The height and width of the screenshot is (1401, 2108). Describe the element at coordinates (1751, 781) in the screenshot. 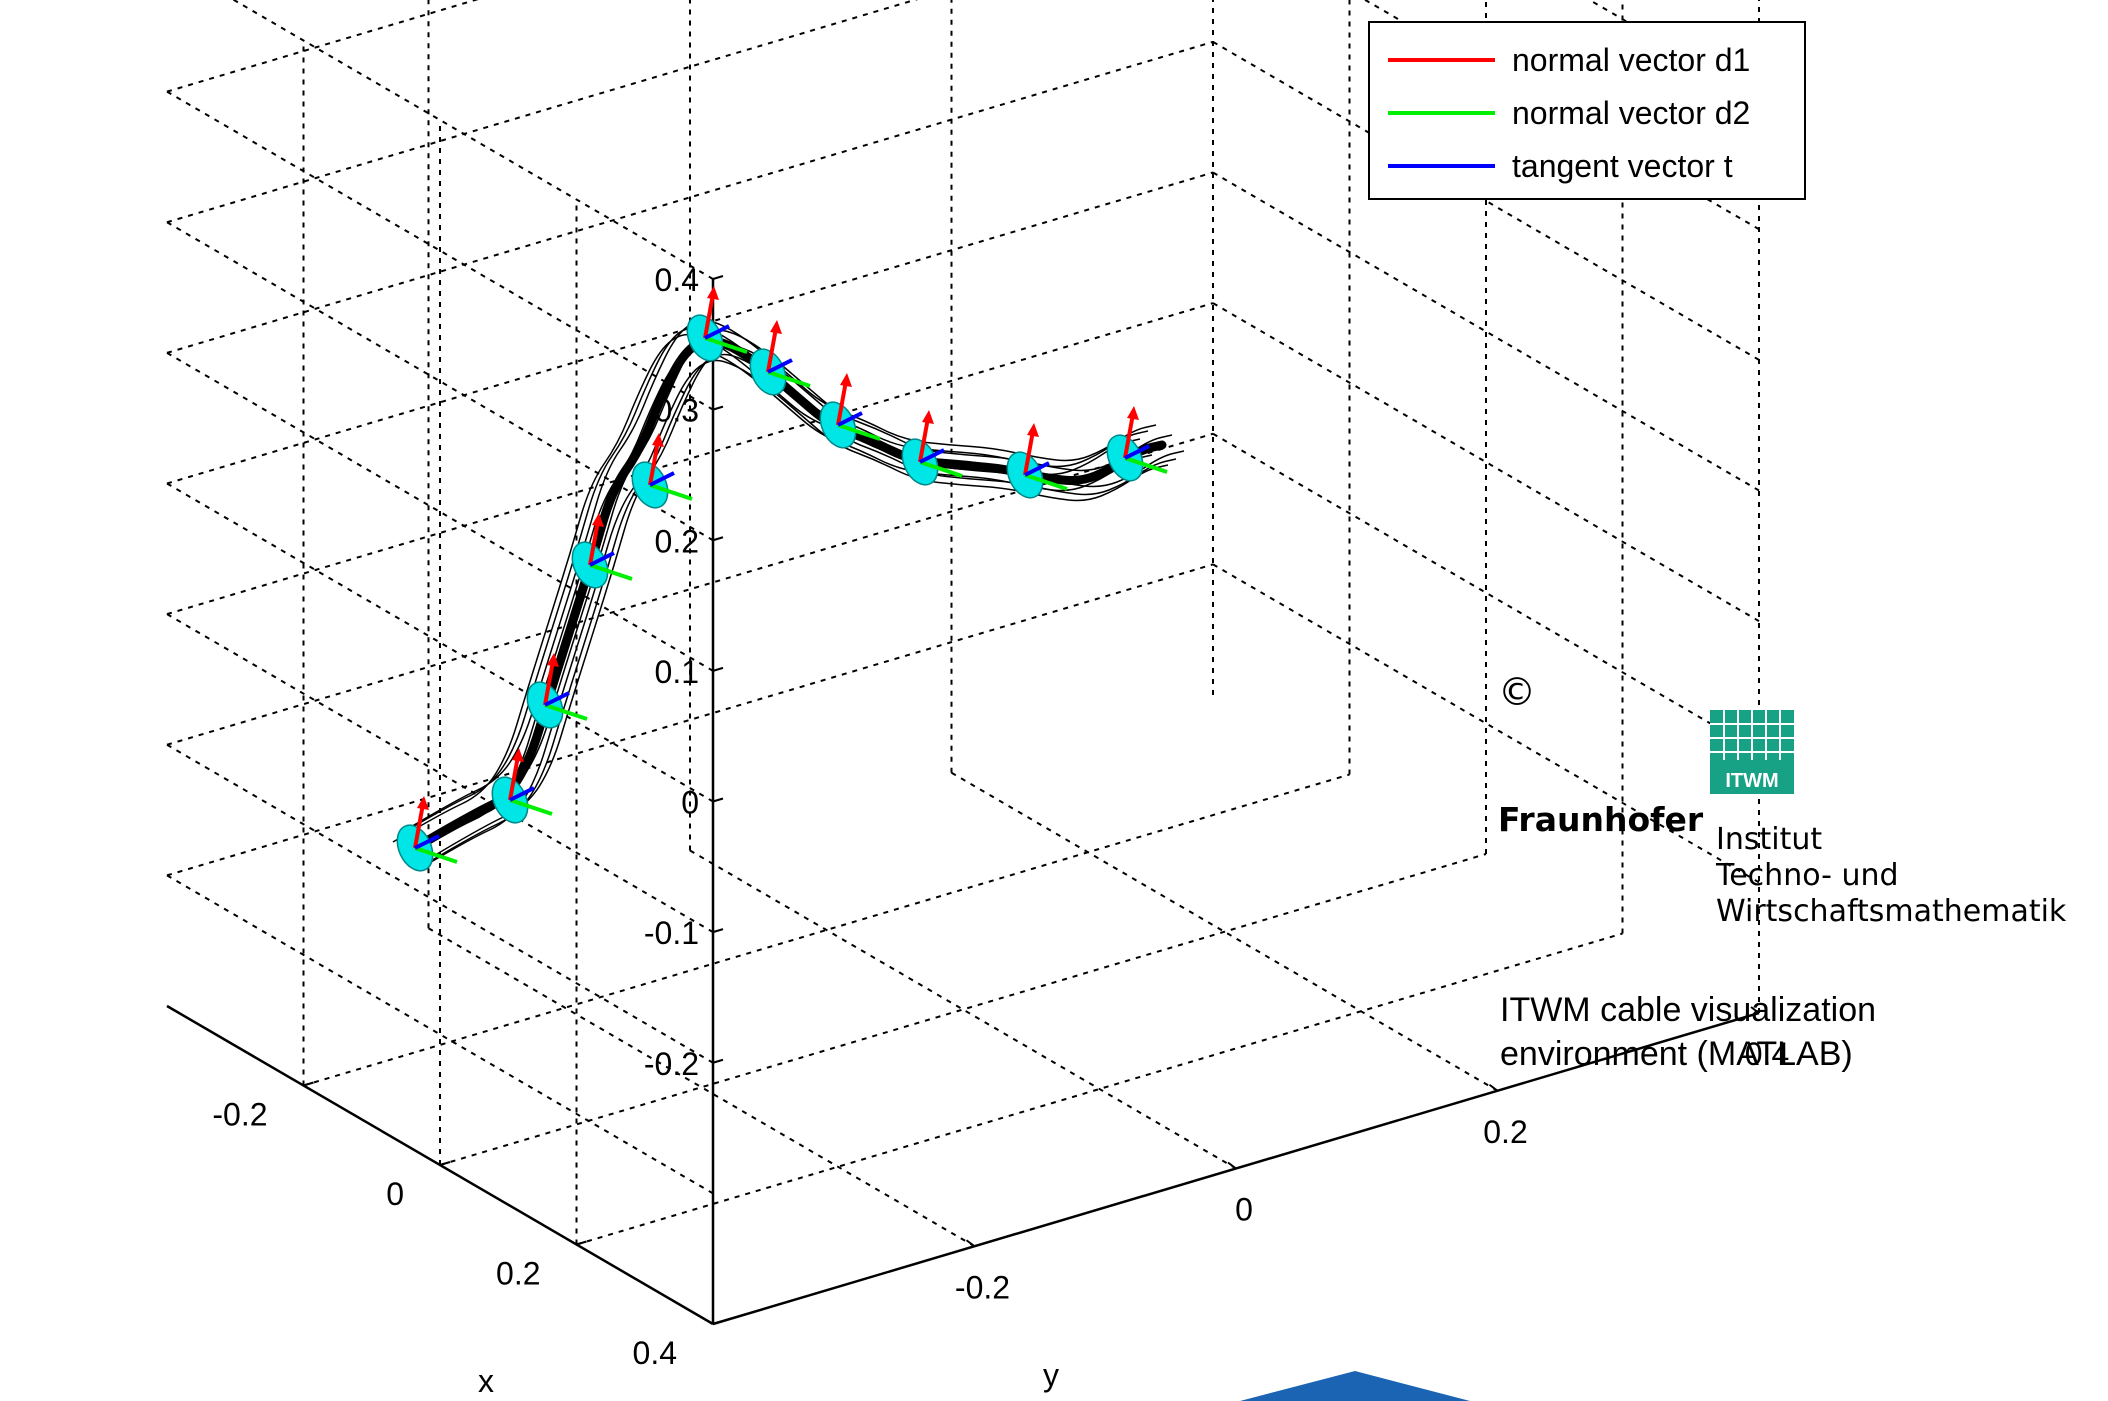

I see `itwm-logo-text: ITWM` at that location.